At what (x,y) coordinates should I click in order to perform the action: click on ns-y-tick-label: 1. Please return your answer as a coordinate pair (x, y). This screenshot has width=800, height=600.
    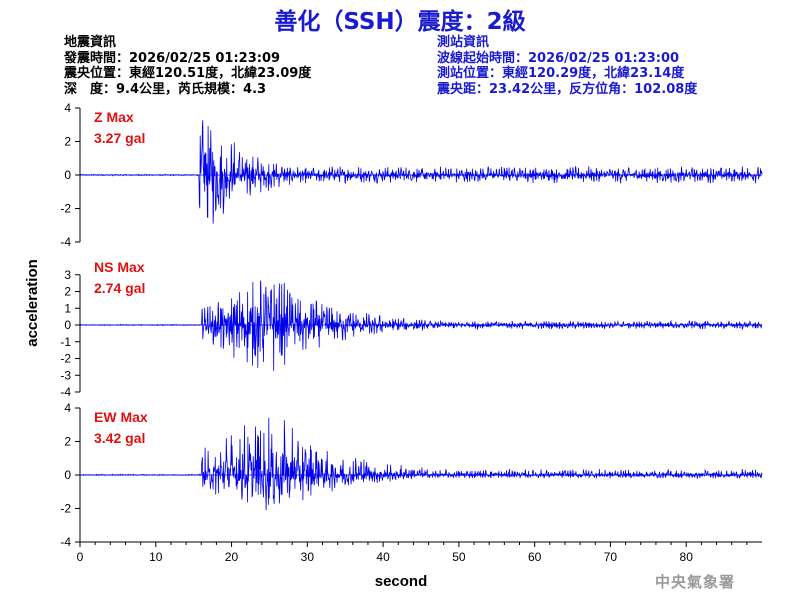
    Looking at the image, I should click on (67, 308).